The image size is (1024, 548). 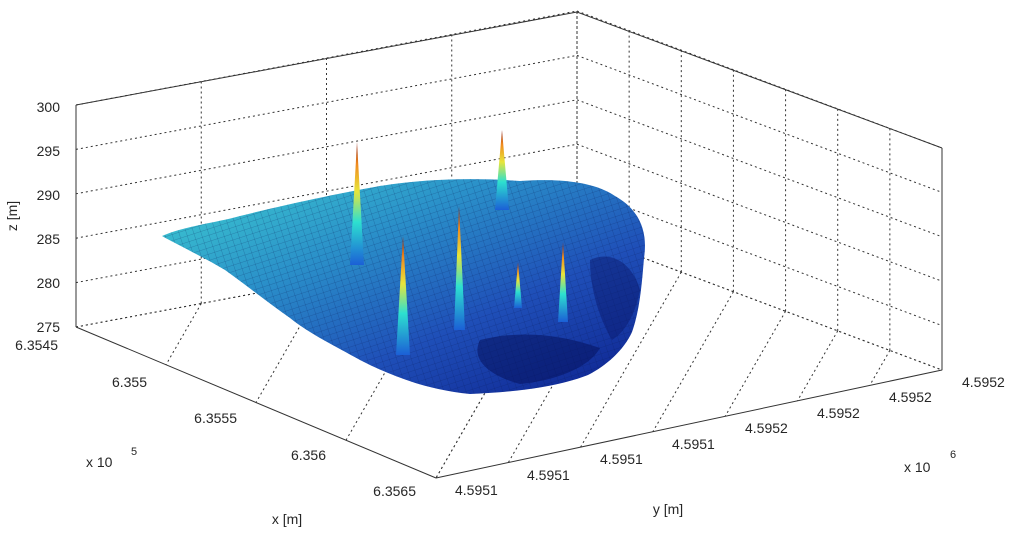 I want to click on surface-shadow-region, so click(x=538, y=359).